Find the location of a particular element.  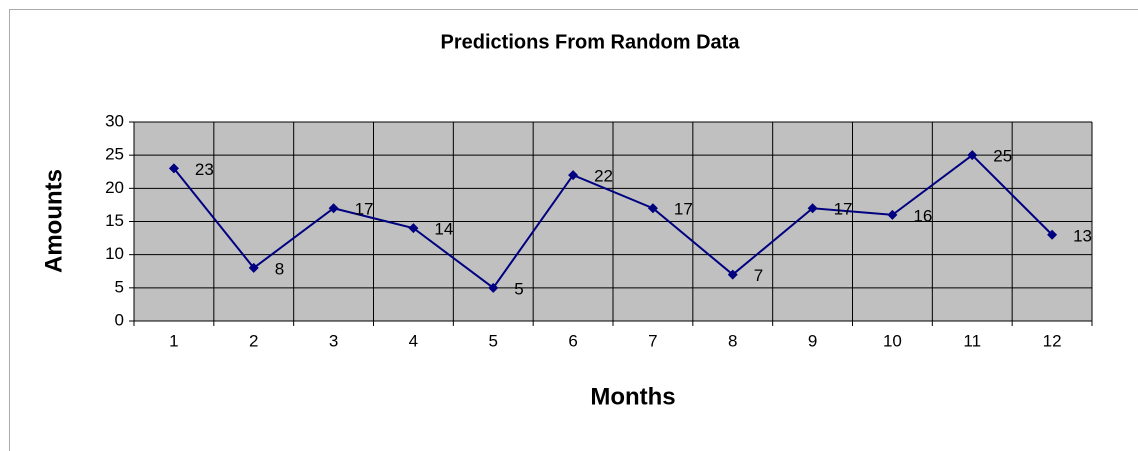

x-tick-label: 12 is located at coordinates (1052, 340).